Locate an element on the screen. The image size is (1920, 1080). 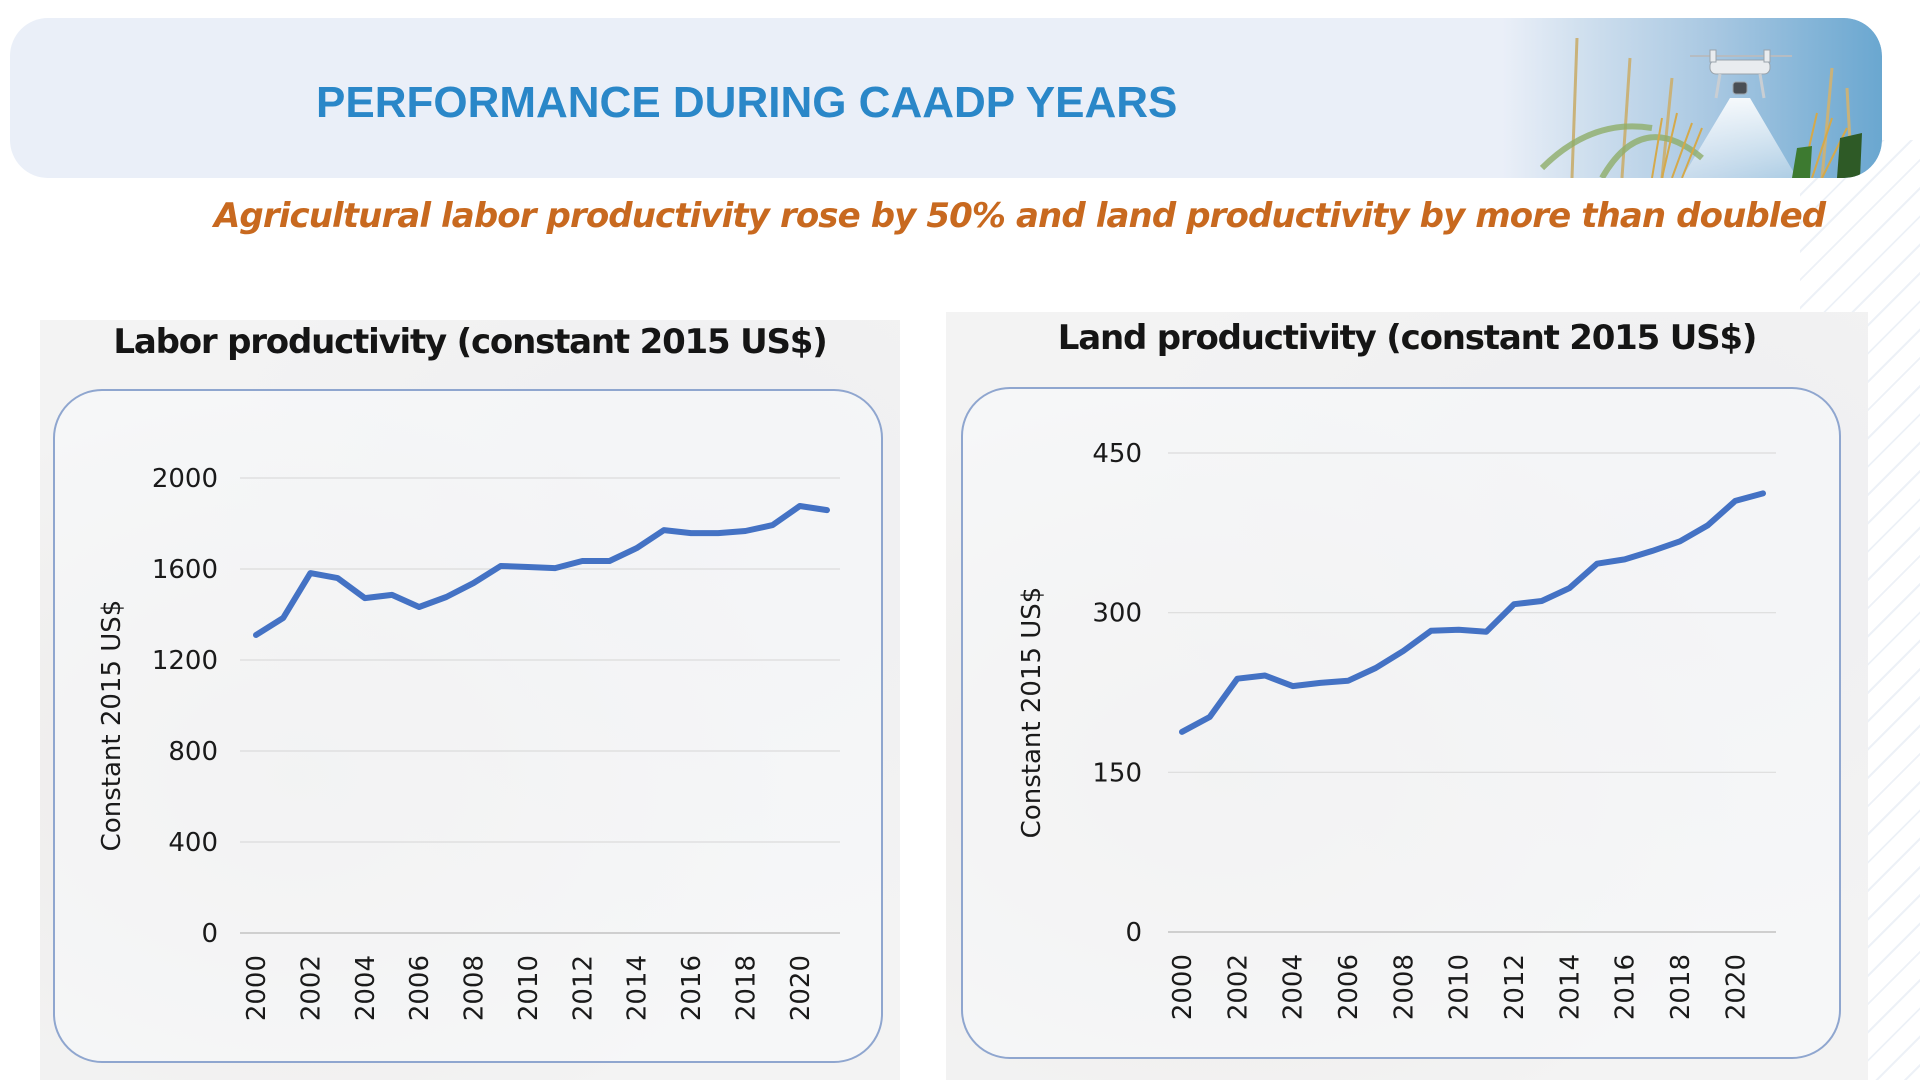
drone-field-image is located at coordinates (1692, 98).